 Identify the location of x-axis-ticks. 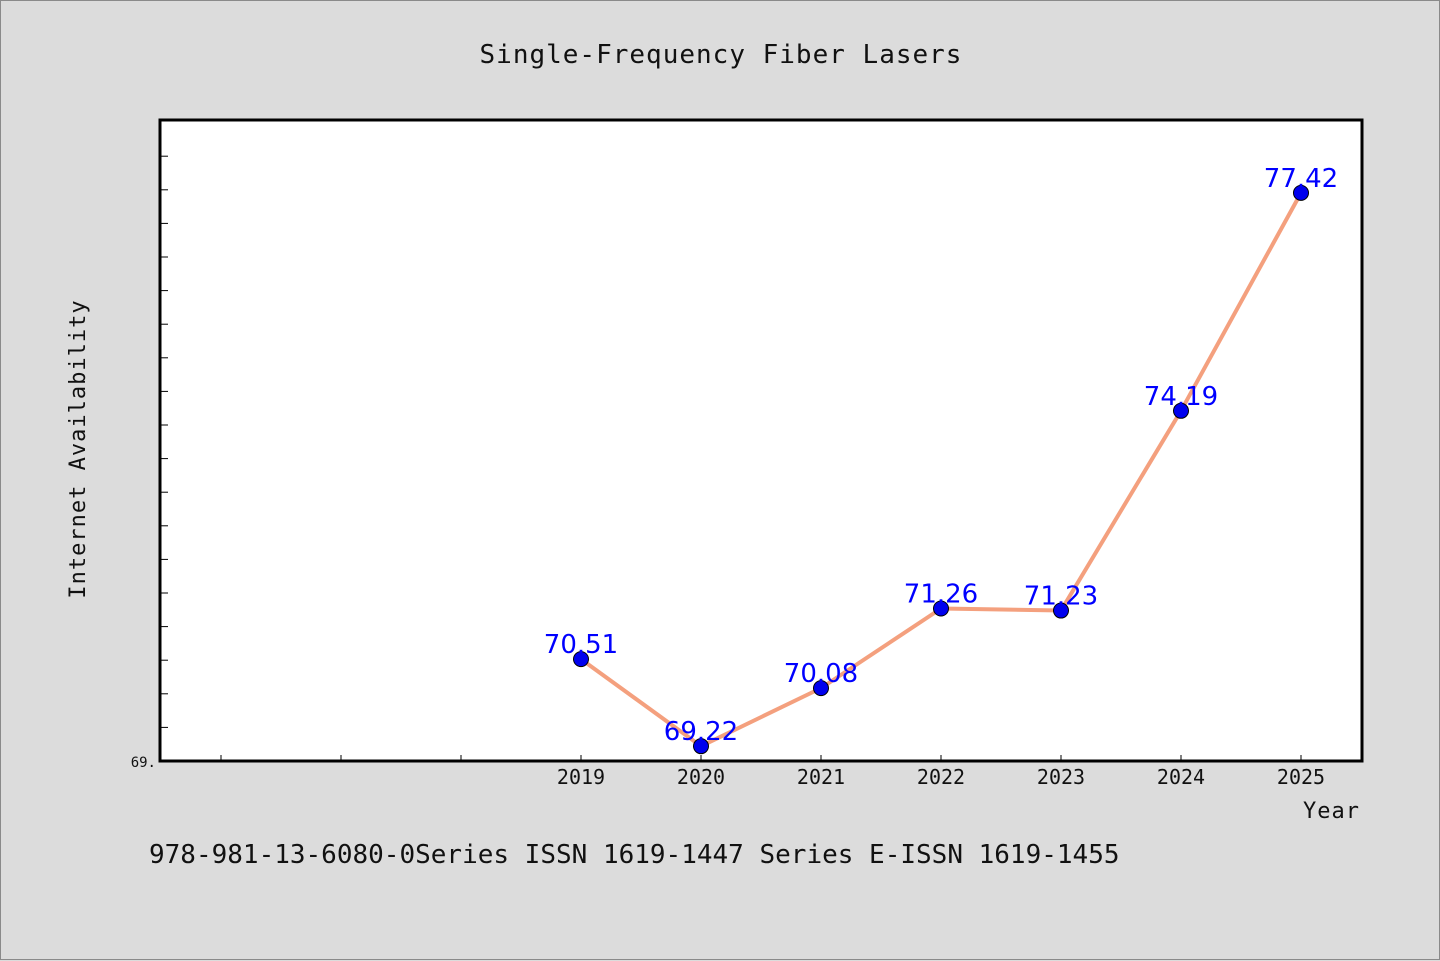
(761, 758).